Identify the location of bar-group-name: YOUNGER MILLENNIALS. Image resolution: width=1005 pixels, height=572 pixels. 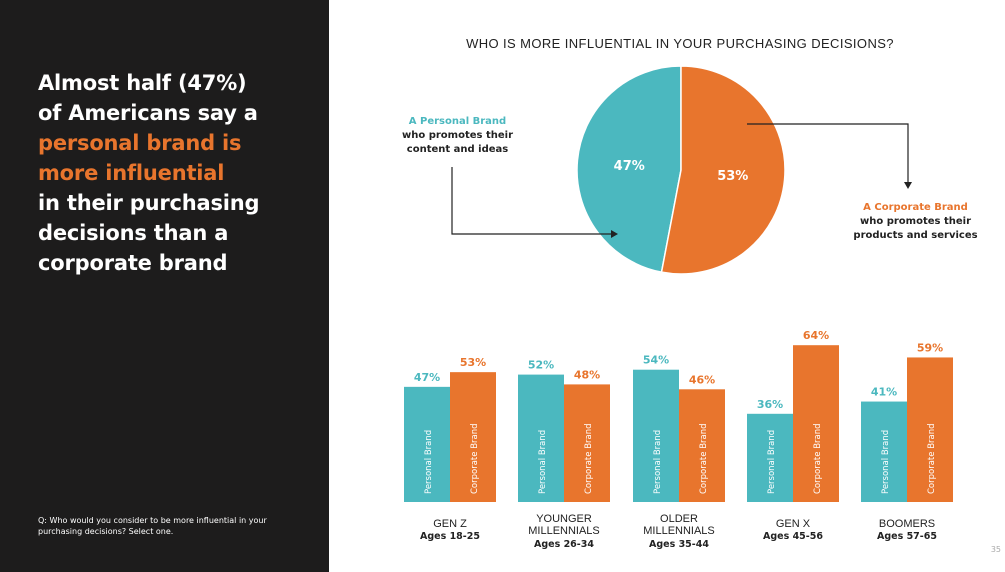
(564, 525).